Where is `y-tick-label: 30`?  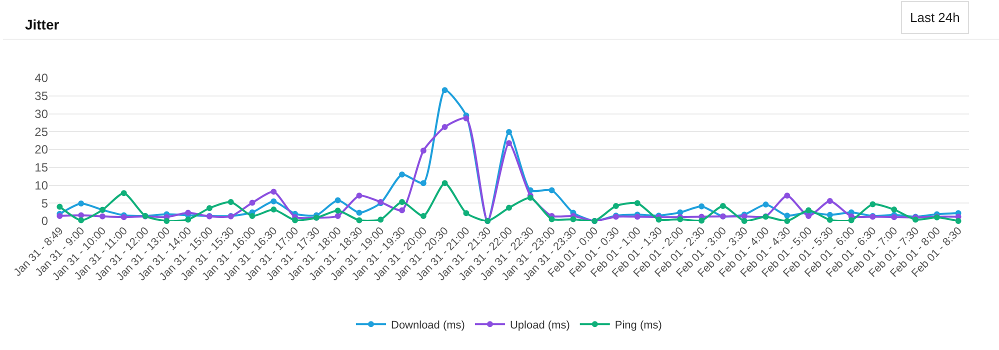 y-tick-label: 30 is located at coordinates (41, 113).